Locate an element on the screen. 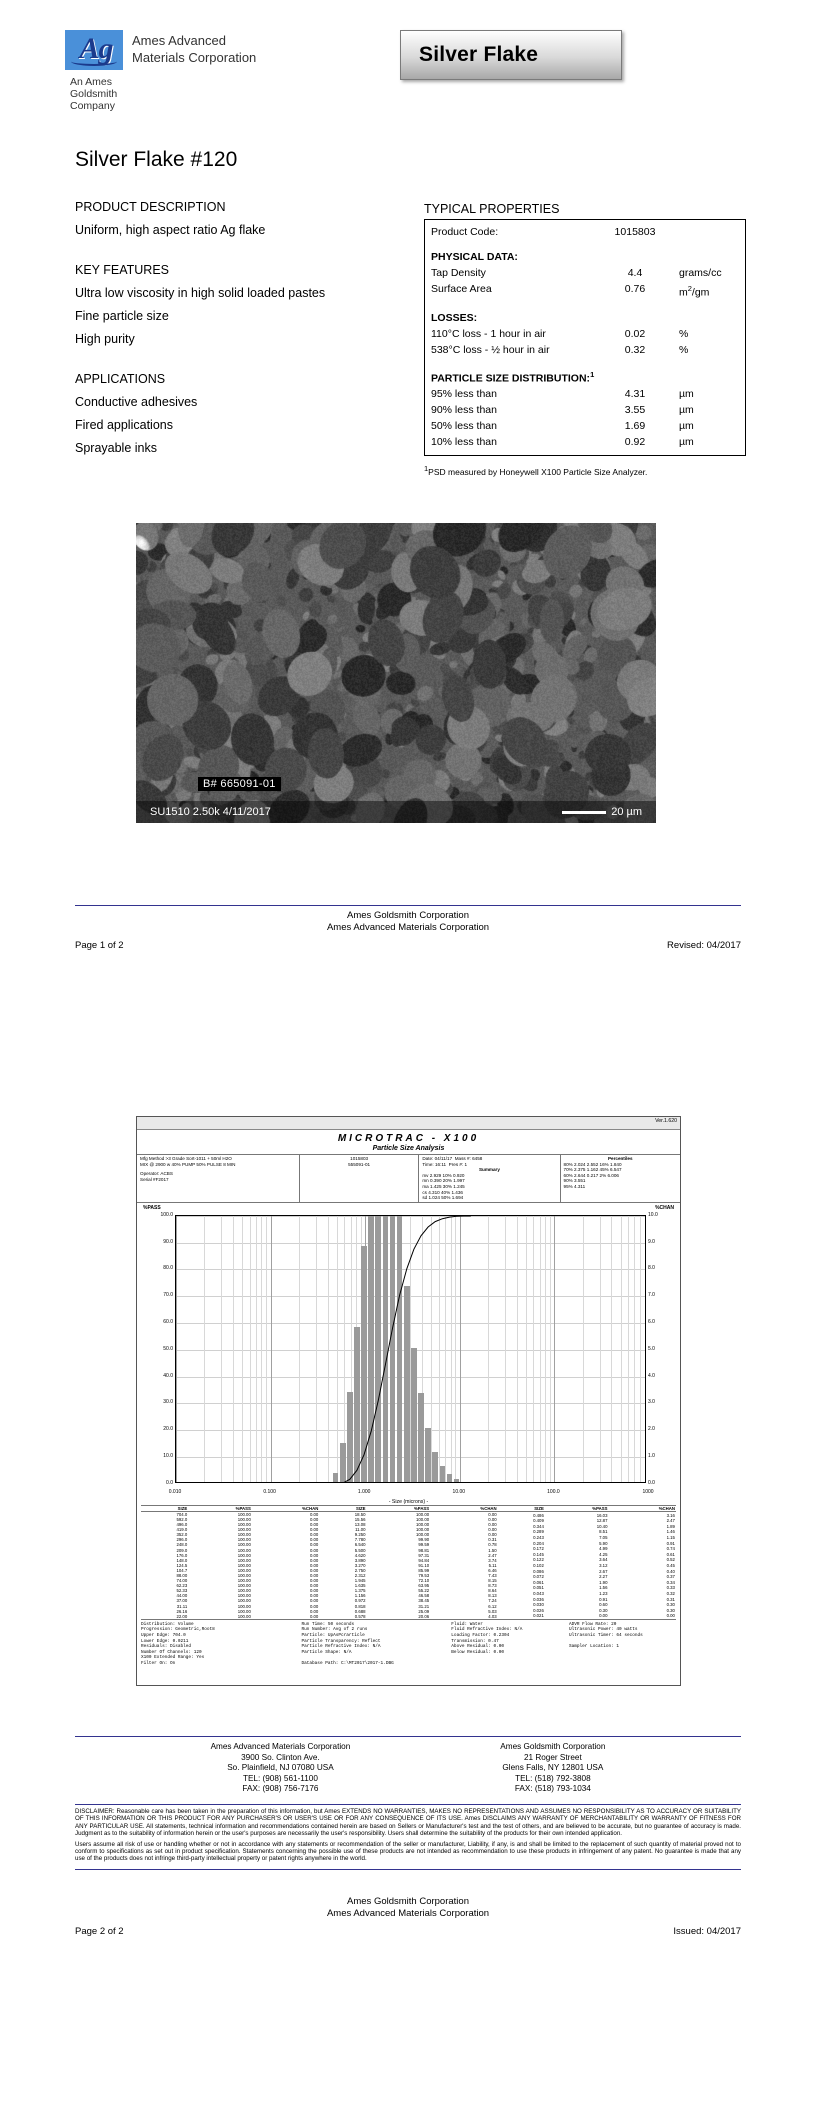 The width and height of the screenshot is (816, 2112). microtrac-percentile-row: 70% 2.375 1.162 45% 6.547 is located at coordinates (592, 1170).